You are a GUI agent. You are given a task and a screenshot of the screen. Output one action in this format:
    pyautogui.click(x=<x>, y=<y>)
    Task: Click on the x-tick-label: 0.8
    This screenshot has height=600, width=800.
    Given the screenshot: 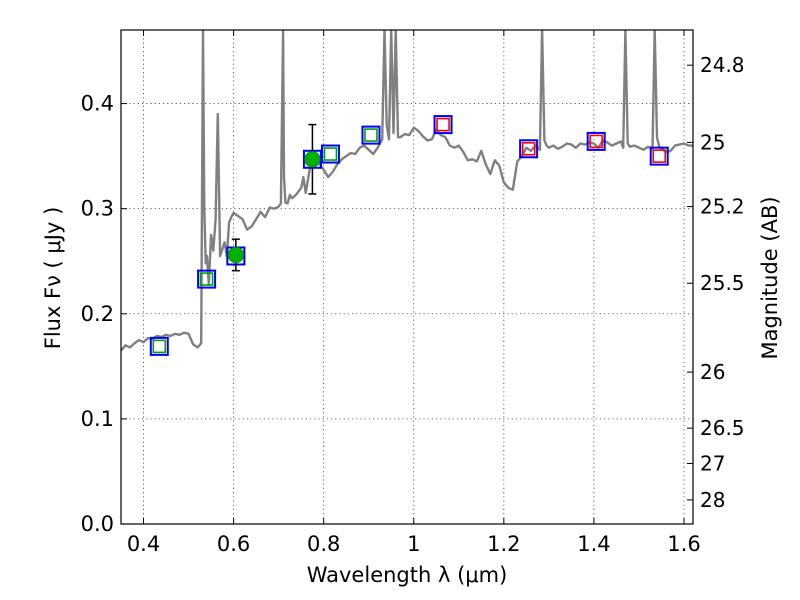 What is the action you would take?
    pyautogui.click(x=323, y=544)
    